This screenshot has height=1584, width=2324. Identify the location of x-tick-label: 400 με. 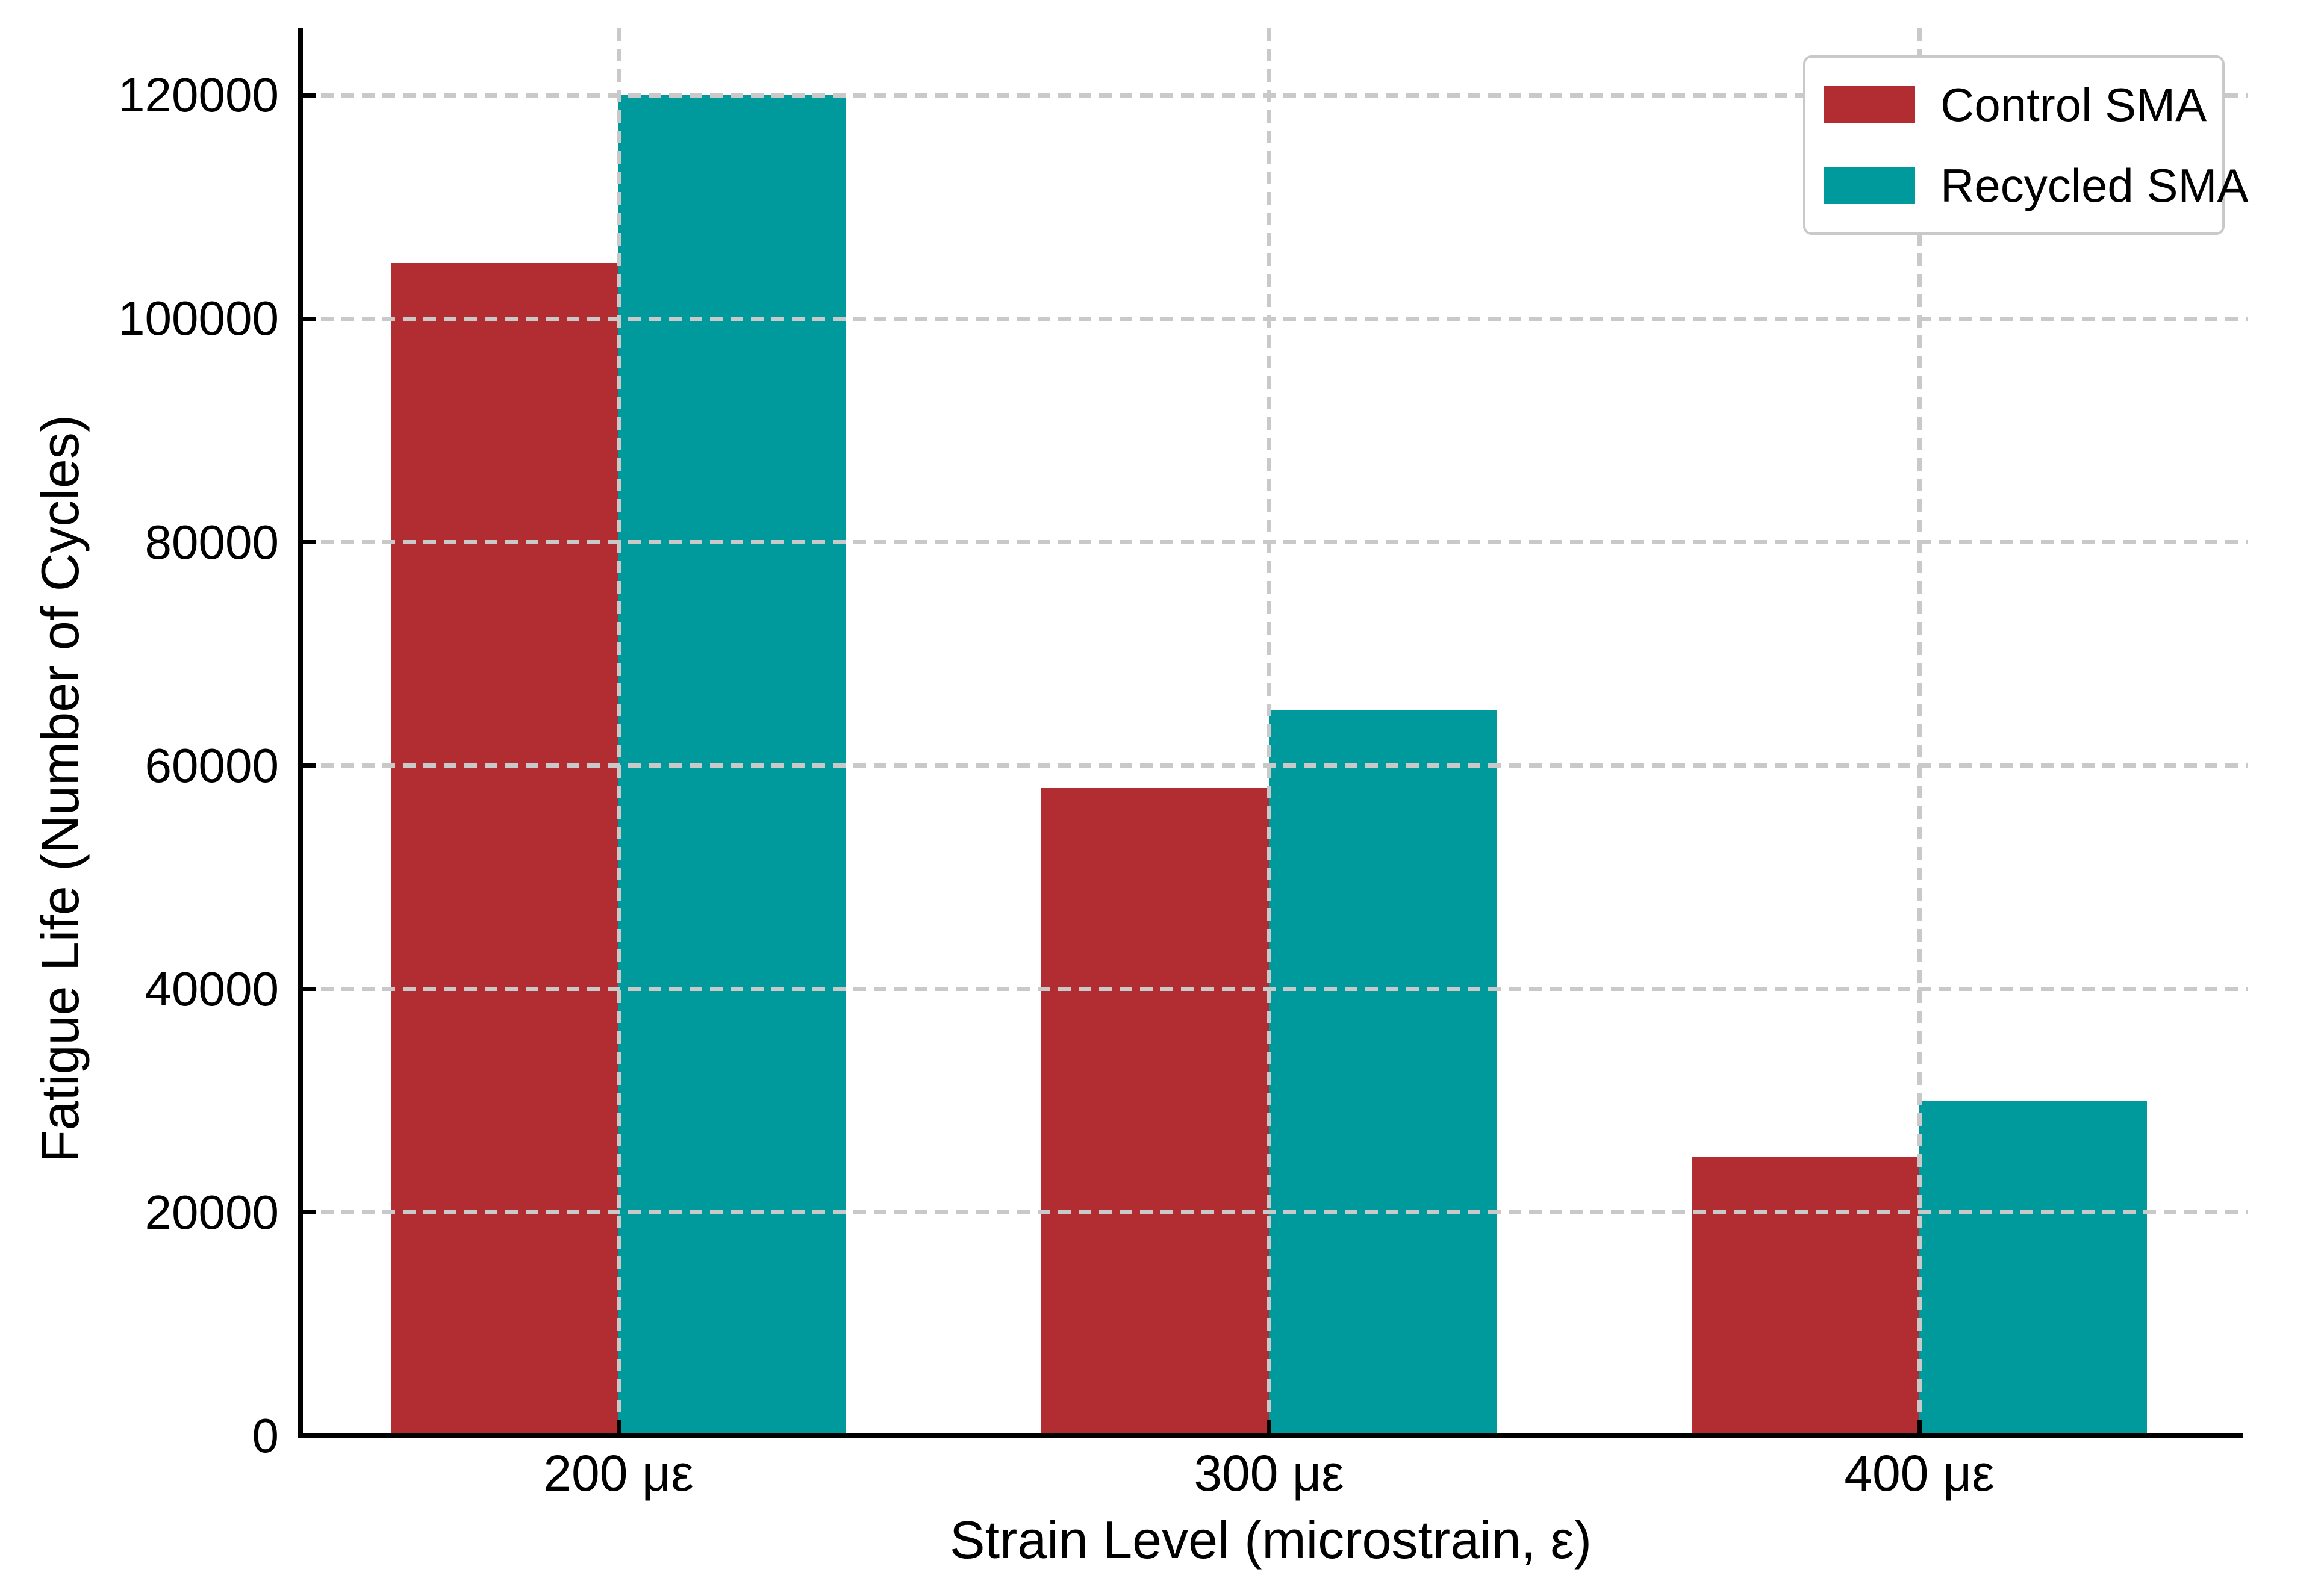
(1920, 1473).